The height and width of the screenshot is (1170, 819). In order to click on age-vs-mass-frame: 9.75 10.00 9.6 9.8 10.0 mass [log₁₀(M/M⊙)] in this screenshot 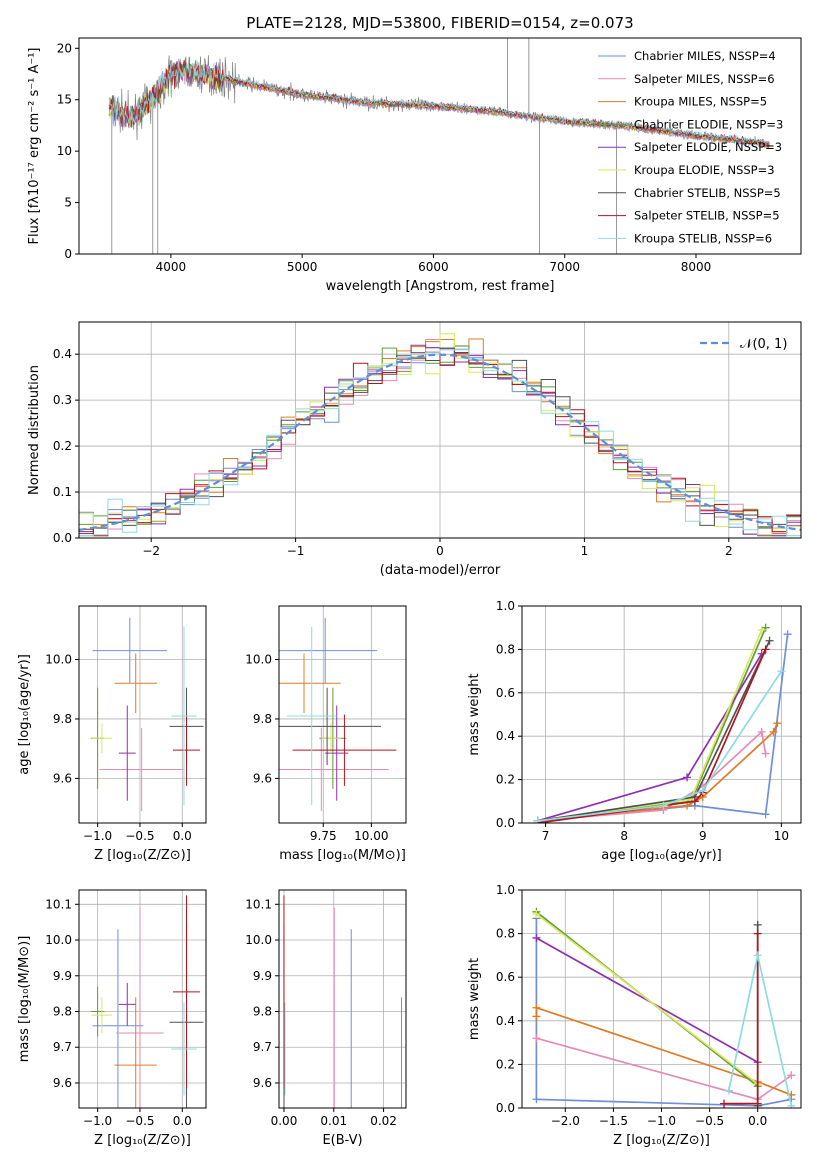, I will do `click(326, 734)`.